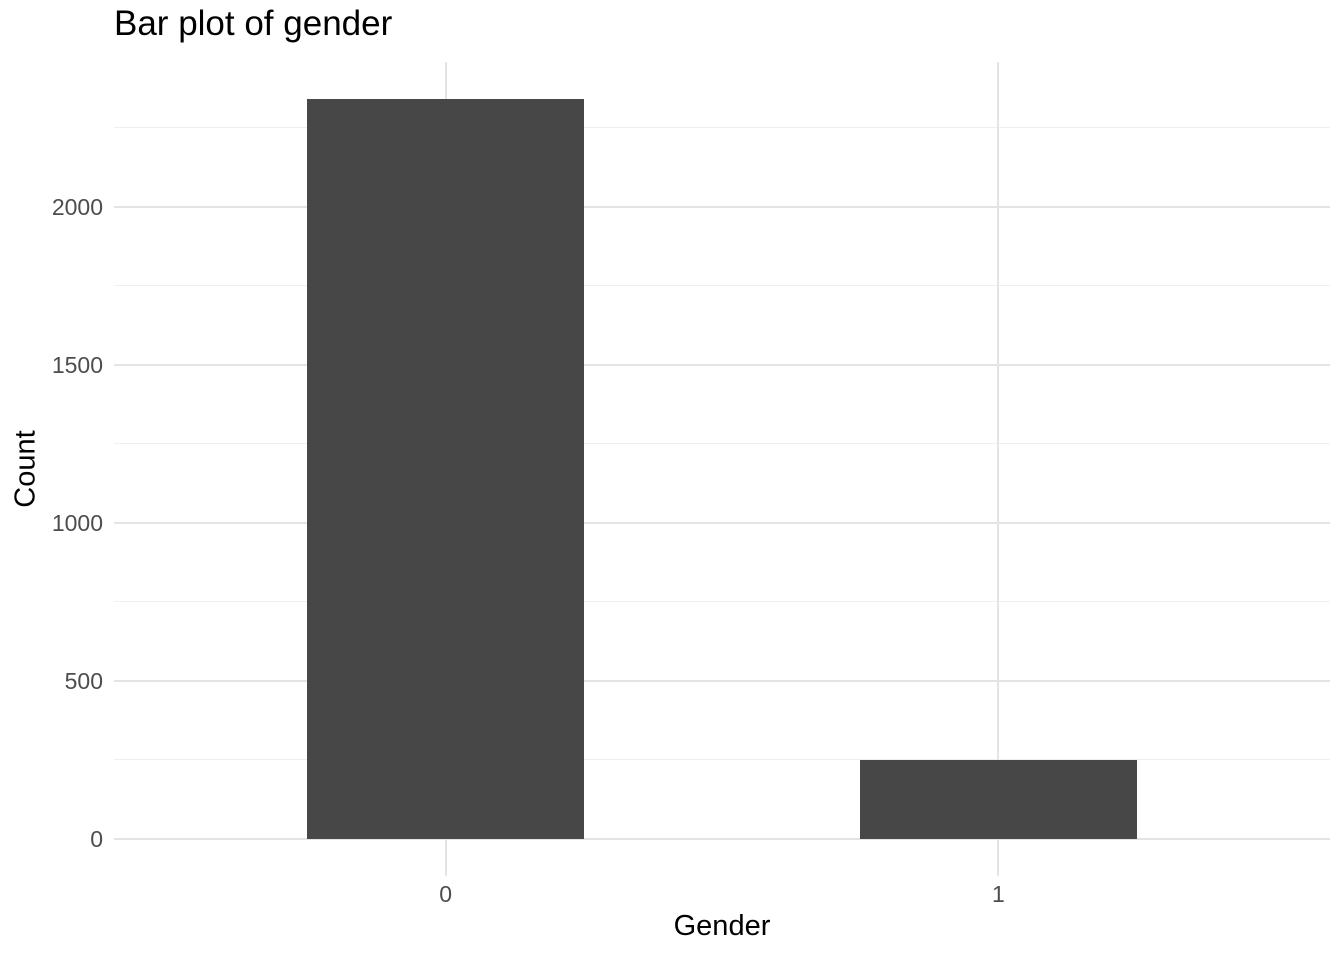 The image size is (1344, 960). I want to click on x-axis-title: Gender, so click(722, 926).